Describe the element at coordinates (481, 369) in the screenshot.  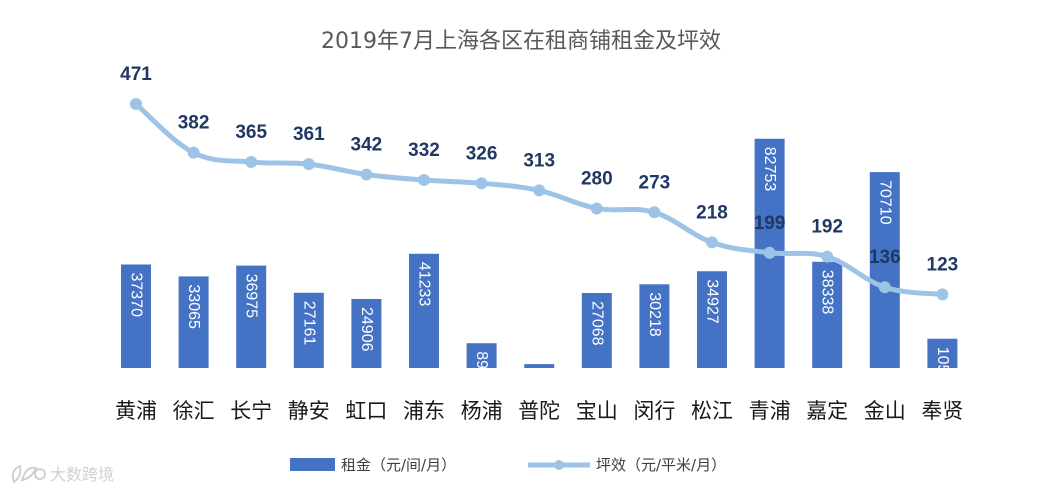
I see `bar-data-label: 8948` at that location.